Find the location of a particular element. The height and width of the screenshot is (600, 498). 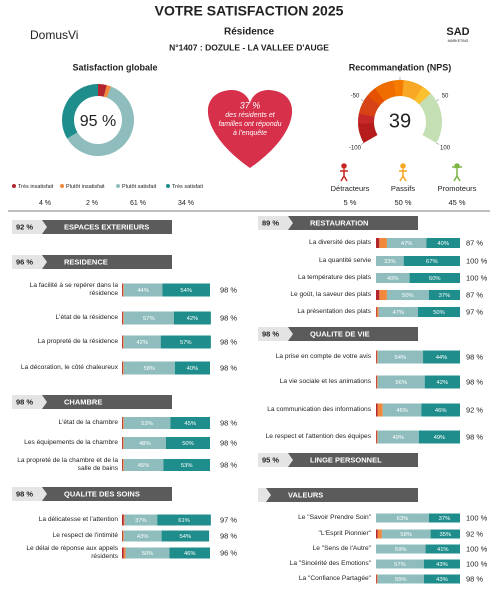

segment-label: 44% is located at coordinates (143, 291).